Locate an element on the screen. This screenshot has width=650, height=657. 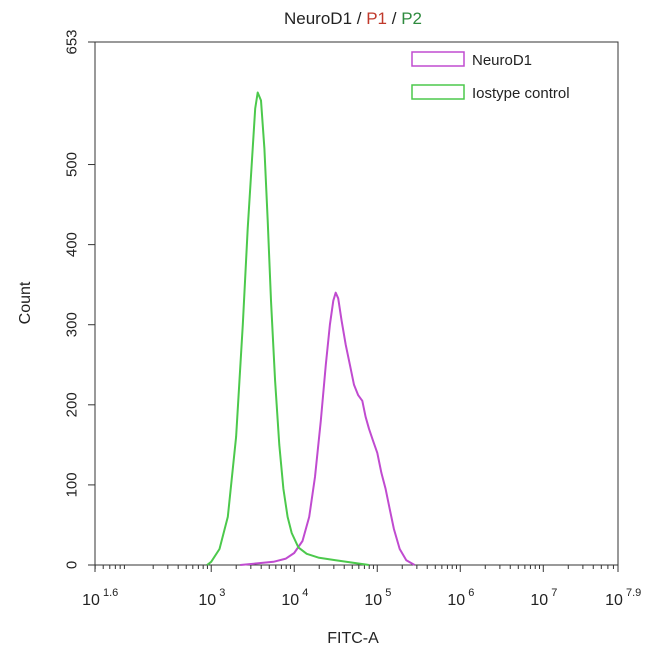
series-line-neurod1 is located at coordinates (328, 428).